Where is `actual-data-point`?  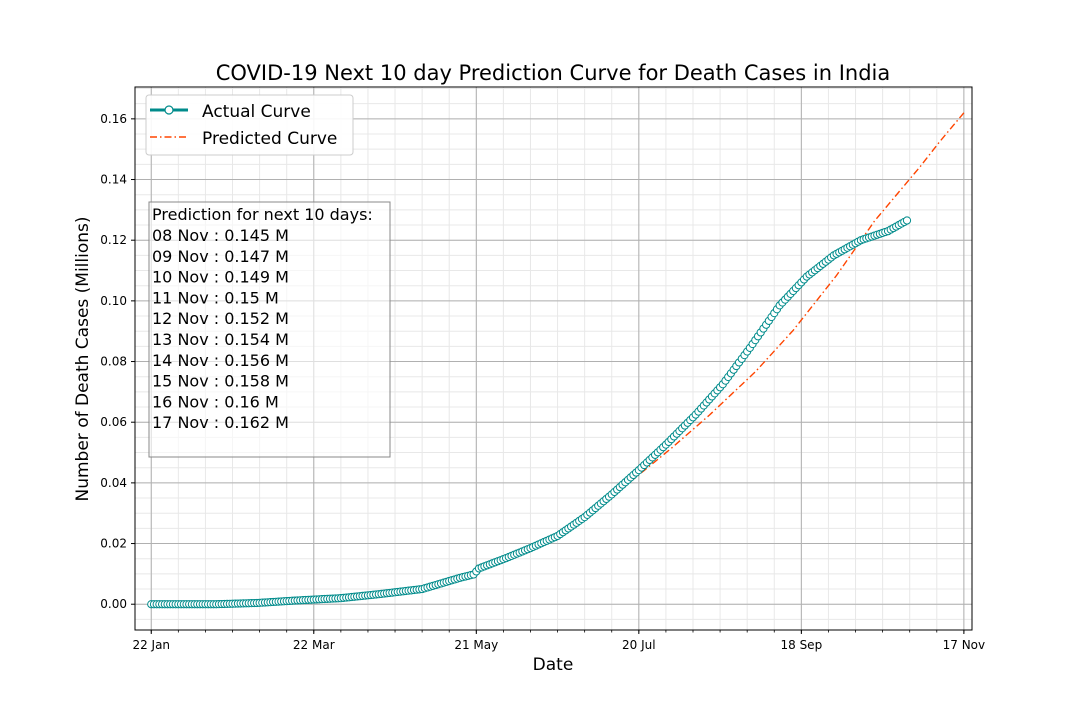 actual-data-point is located at coordinates (907, 220).